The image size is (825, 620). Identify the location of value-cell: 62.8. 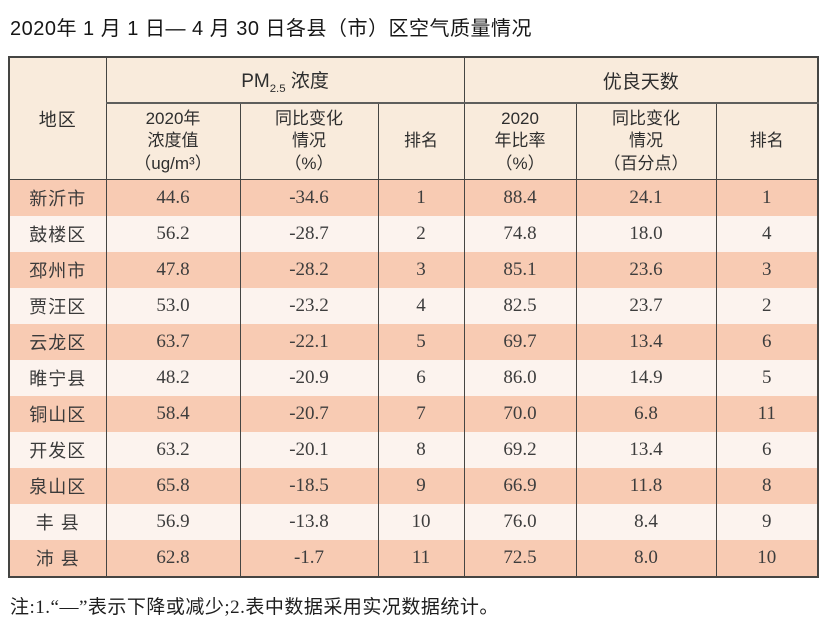
(173, 558).